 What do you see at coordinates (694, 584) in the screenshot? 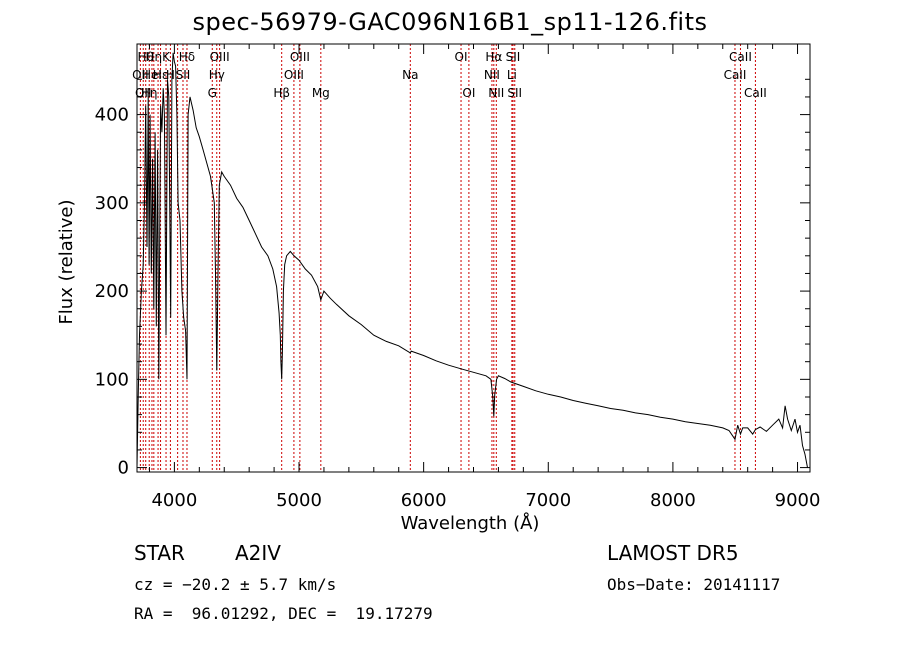
I see `obs-date: Obs−Date: 20141117` at bounding box center [694, 584].